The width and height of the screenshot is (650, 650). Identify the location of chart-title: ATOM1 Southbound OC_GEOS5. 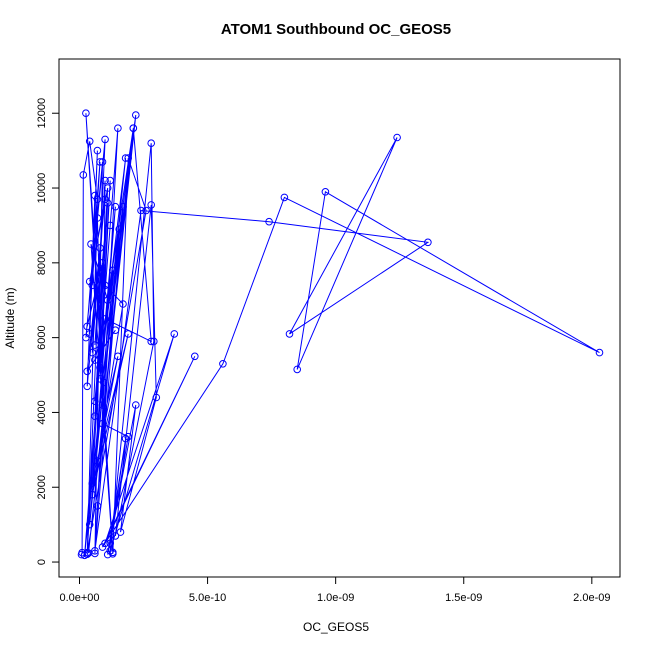
(336, 29).